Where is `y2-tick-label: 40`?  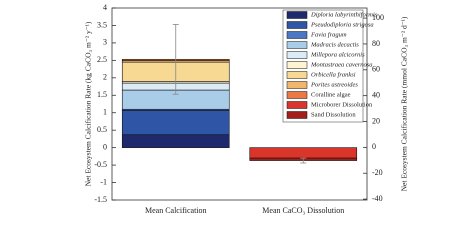
y2-tick-label: 40 is located at coordinates (376, 94).